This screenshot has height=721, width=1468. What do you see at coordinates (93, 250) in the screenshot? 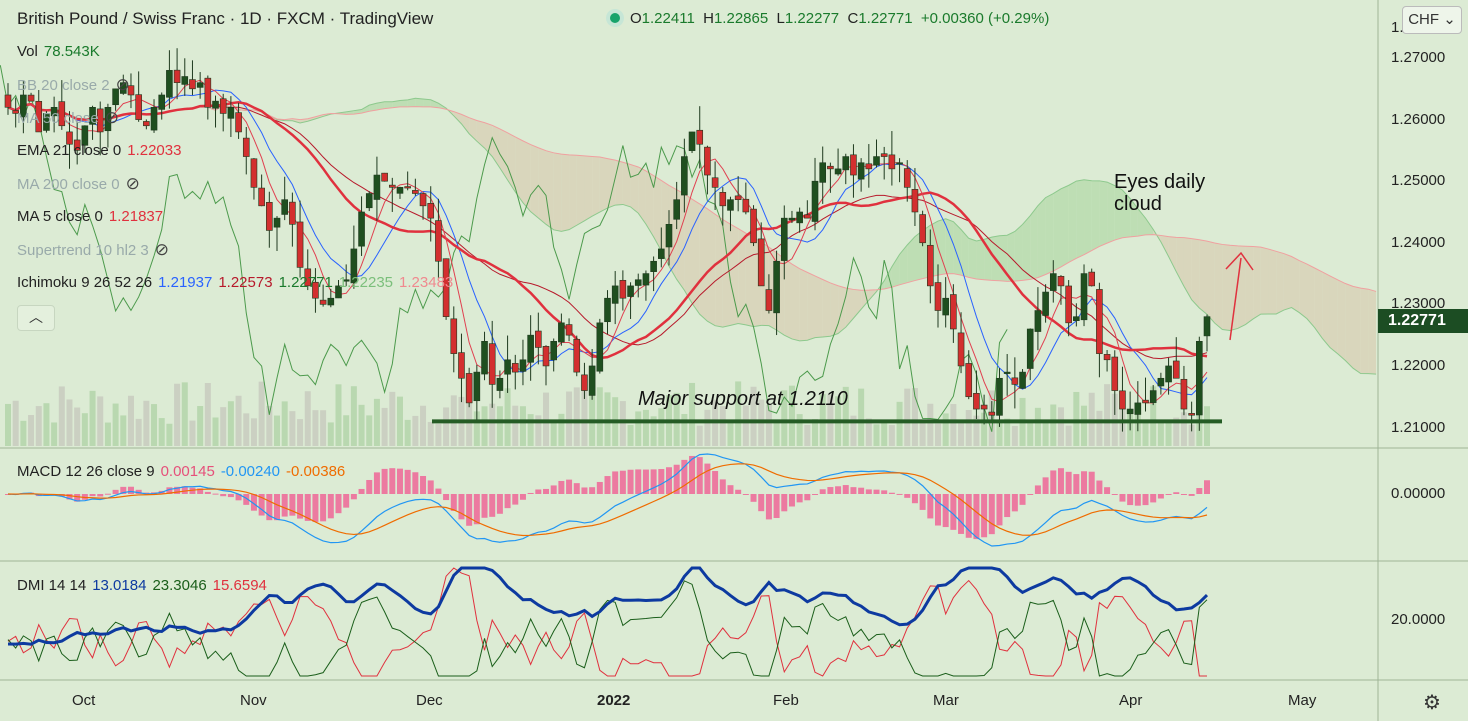
I see `indicator-supertrend: Supertrend 10 hl2 3 ⊘` at bounding box center [93, 250].